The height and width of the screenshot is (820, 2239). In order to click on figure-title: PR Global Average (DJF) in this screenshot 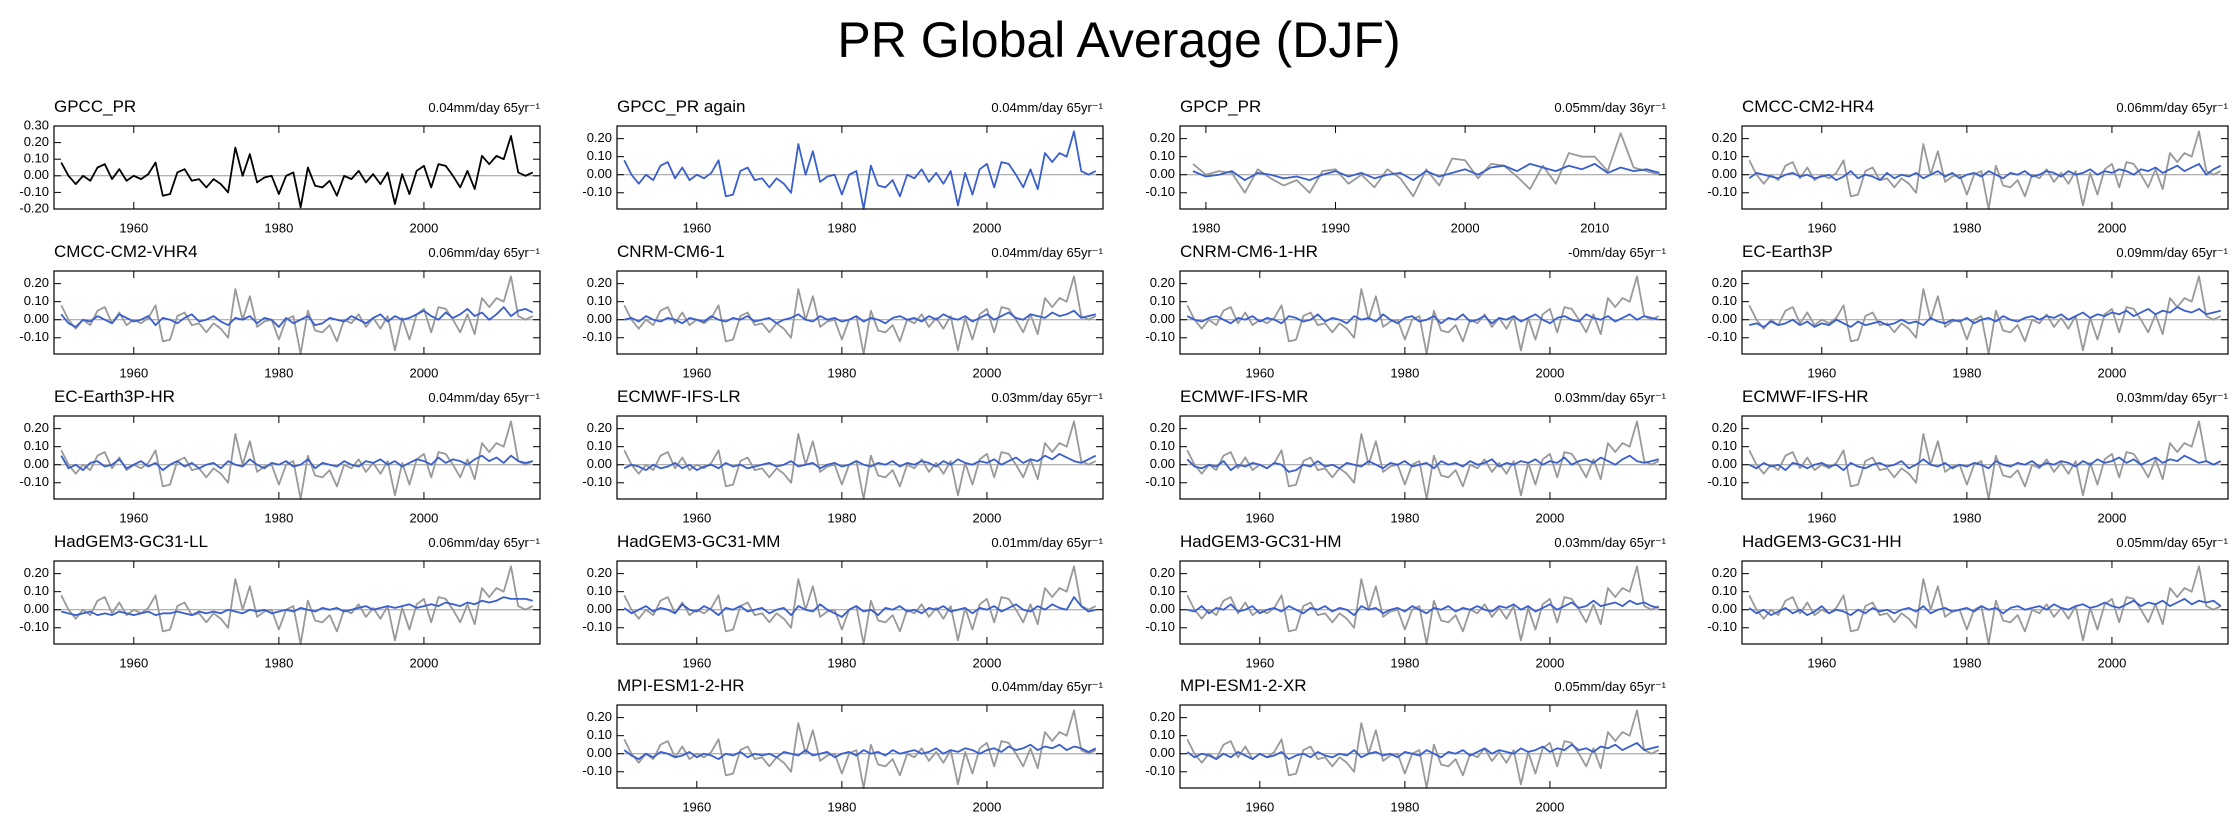, I will do `click(1118, 40)`.